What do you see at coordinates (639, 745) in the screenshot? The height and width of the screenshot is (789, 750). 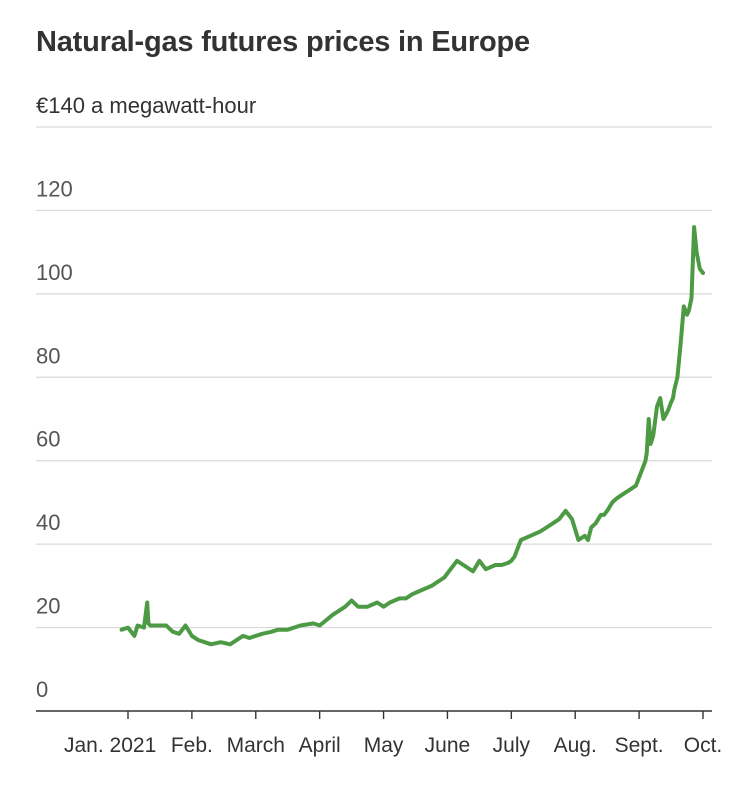 I see `x-tick-label: Sept.` at bounding box center [639, 745].